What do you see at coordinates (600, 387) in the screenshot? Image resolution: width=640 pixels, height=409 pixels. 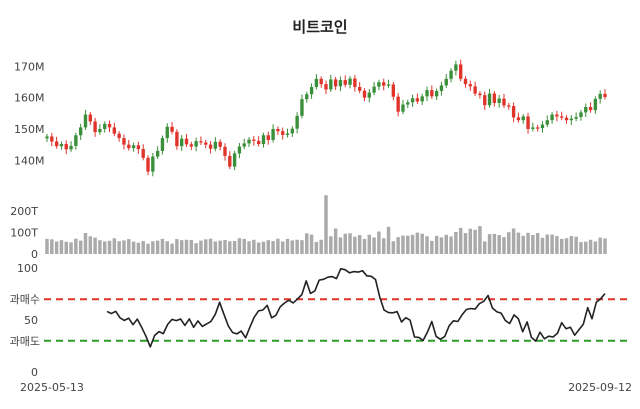 I see `x-end-date-label: 2025-09-12` at bounding box center [600, 387].